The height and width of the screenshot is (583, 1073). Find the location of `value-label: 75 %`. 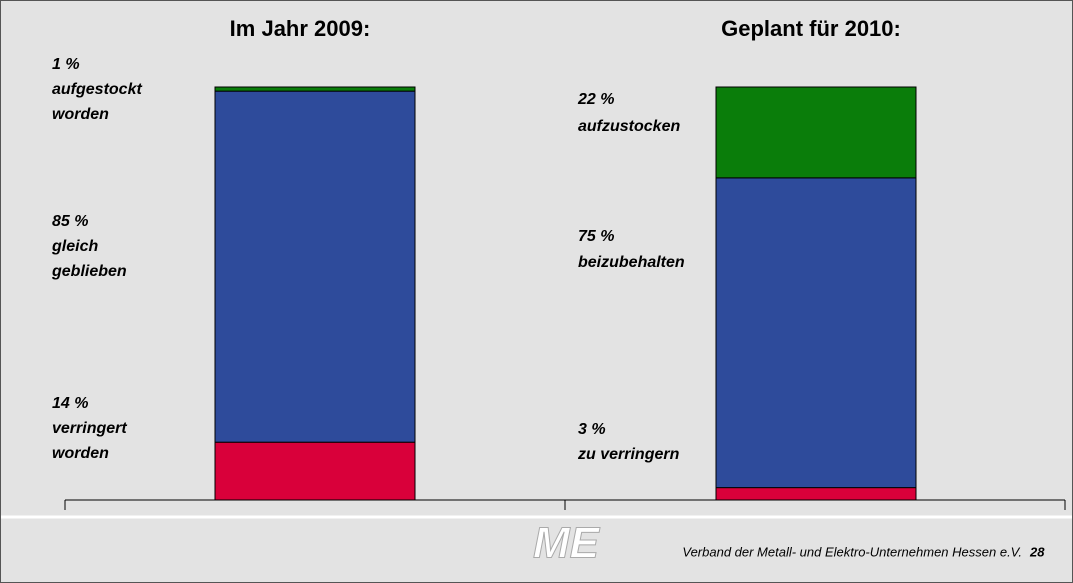

value-label: 75 % is located at coordinates (596, 236).